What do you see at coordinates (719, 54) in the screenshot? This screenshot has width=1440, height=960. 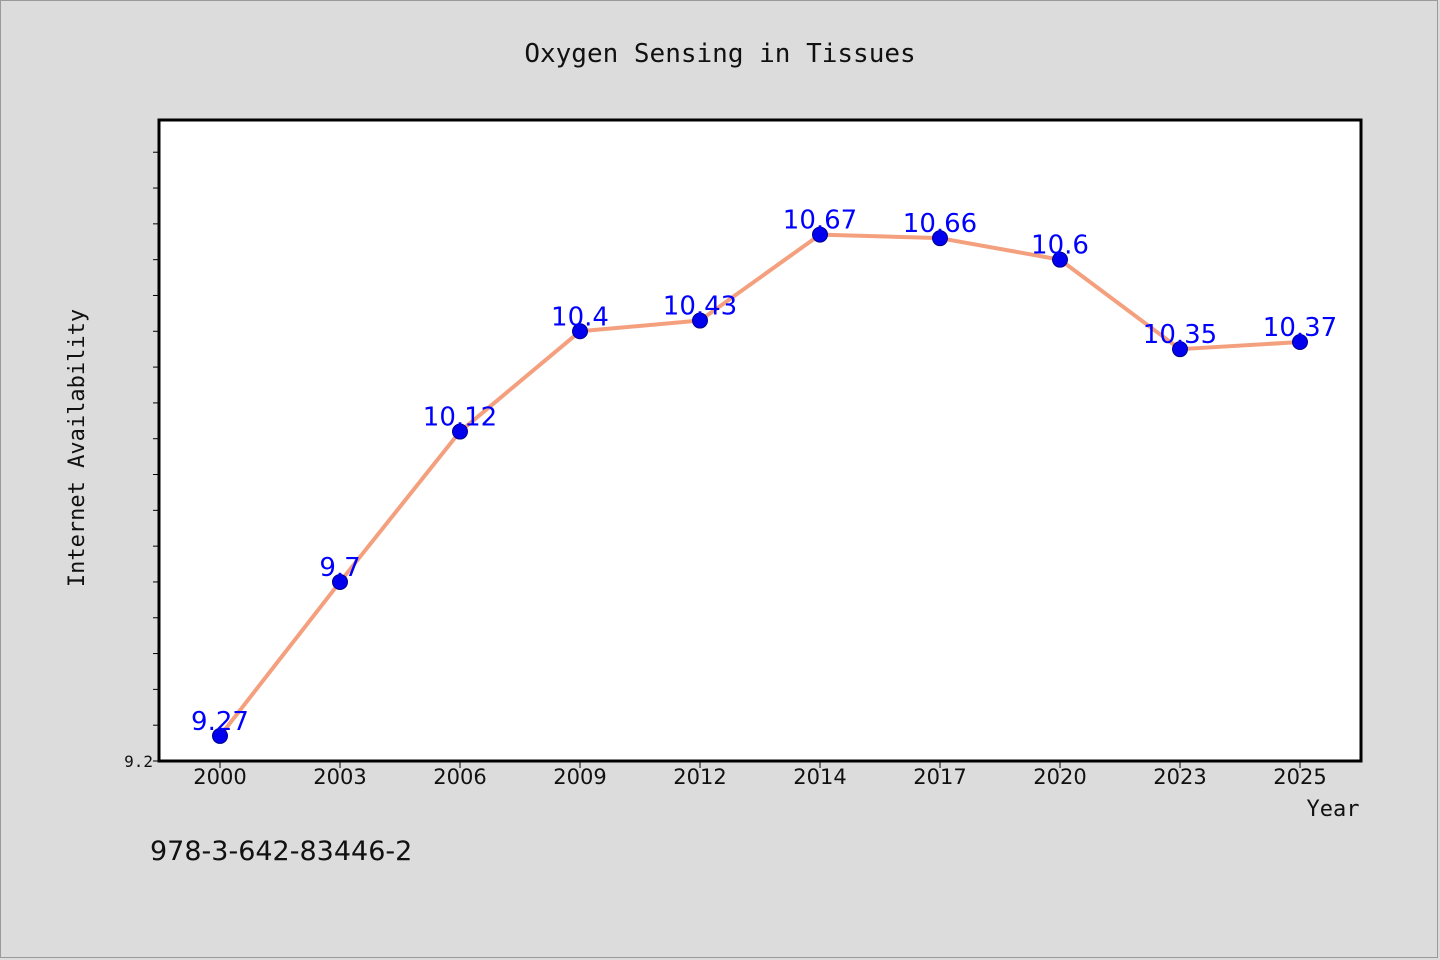 I see `chart-title: Oxygen Sensing in Tissues` at bounding box center [719, 54].